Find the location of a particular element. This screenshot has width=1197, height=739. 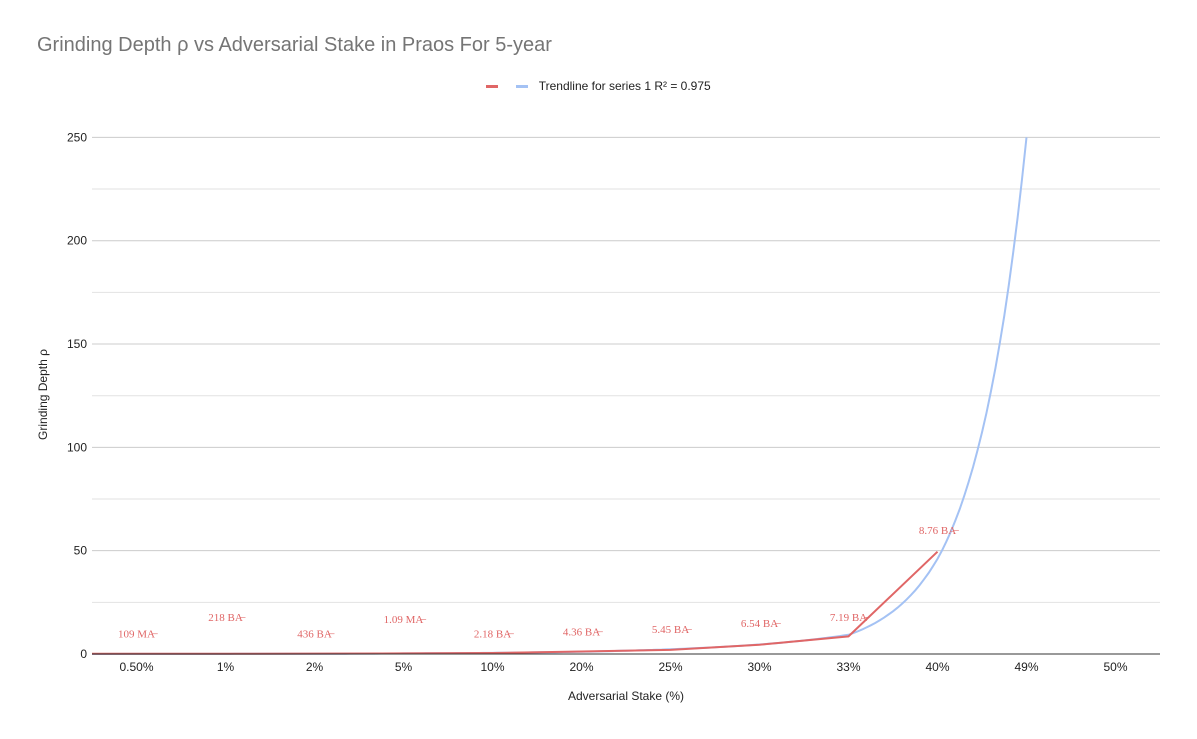

y-tick-label: 200 is located at coordinates (77, 241).